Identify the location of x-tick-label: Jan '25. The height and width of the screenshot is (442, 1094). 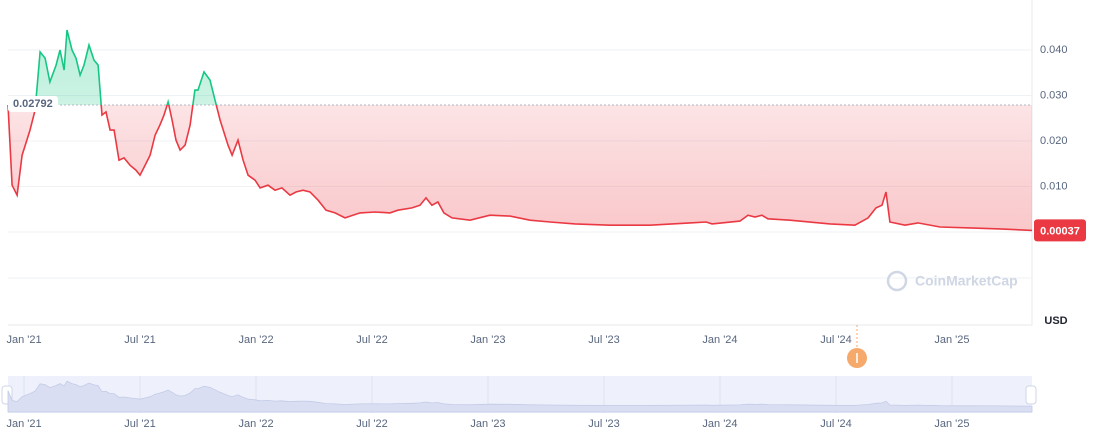
(951, 340).